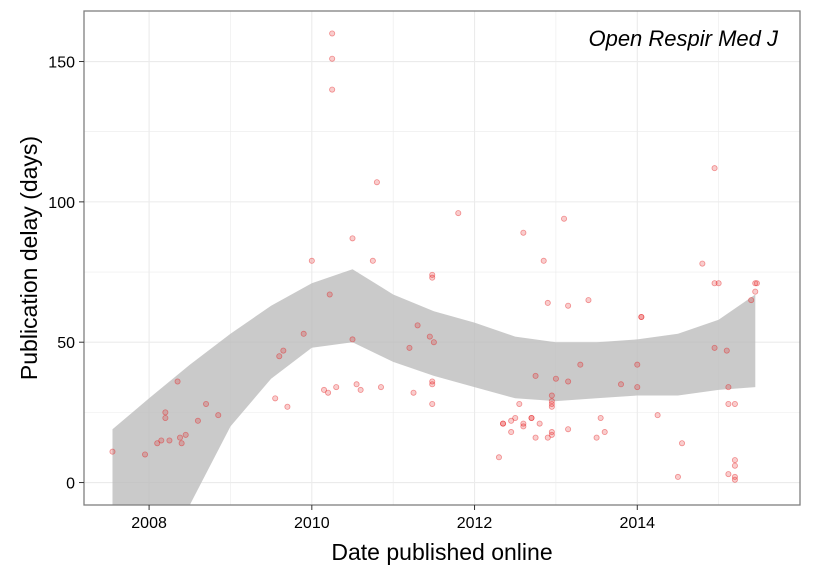 This screenshot has height=570, width=825. I want to click on x-axis-title: Date published online, so click(441, 552).